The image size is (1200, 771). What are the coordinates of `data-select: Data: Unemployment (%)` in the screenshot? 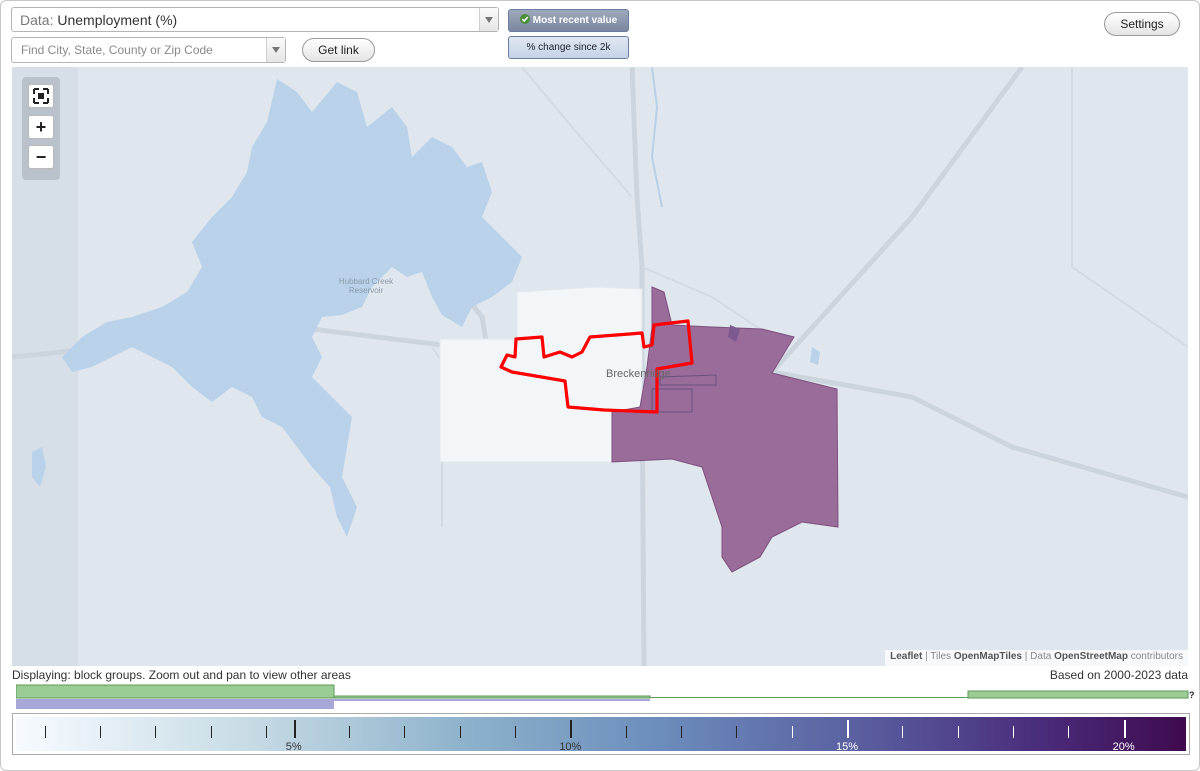 It's located at (255, 19).